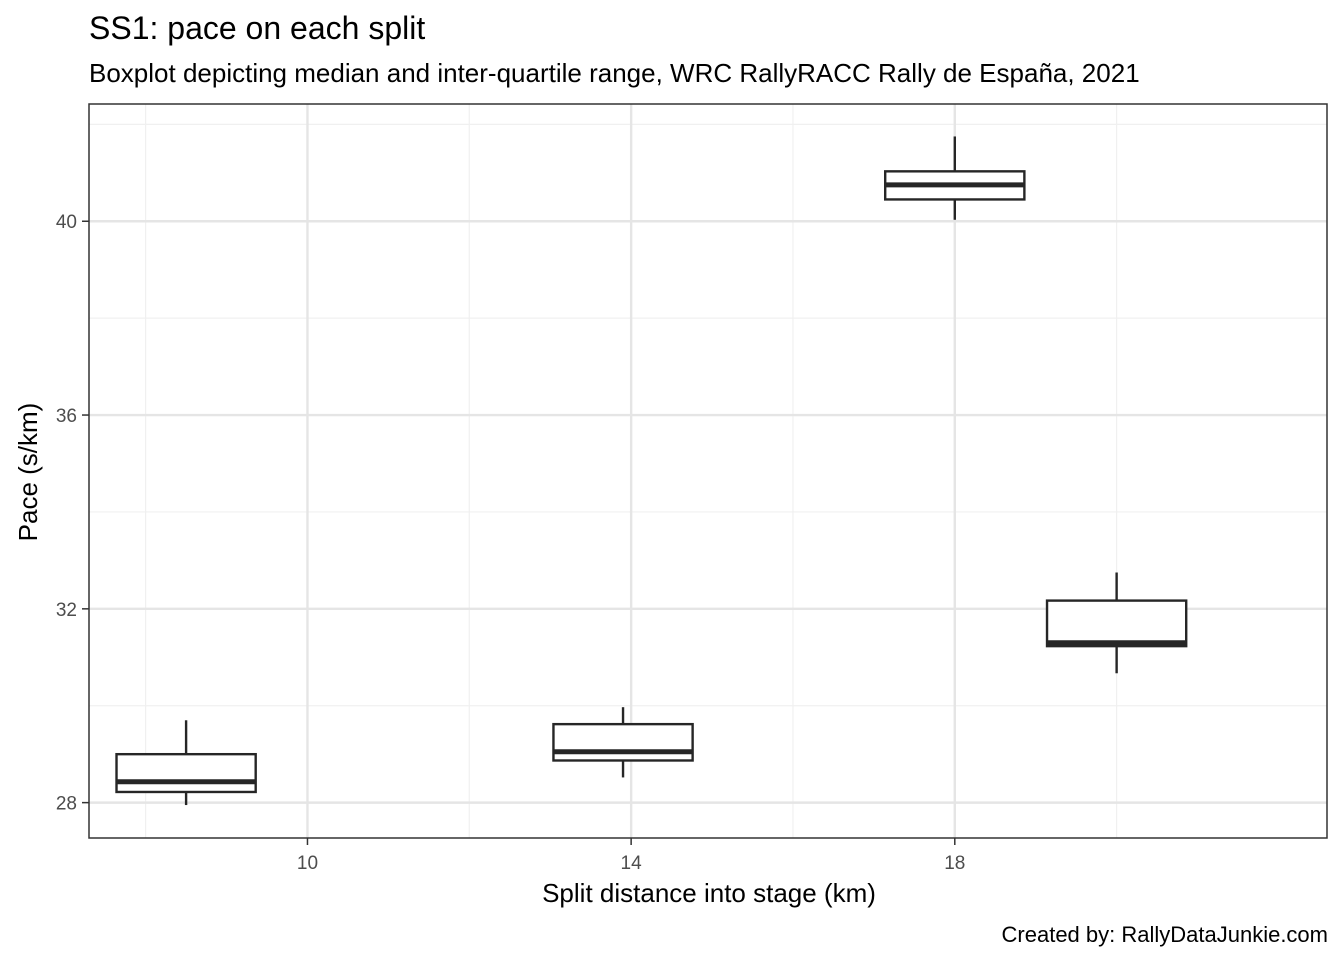 The image size is (1344, 960). I want to click on x-tick-label: 10, so click(307, 863).